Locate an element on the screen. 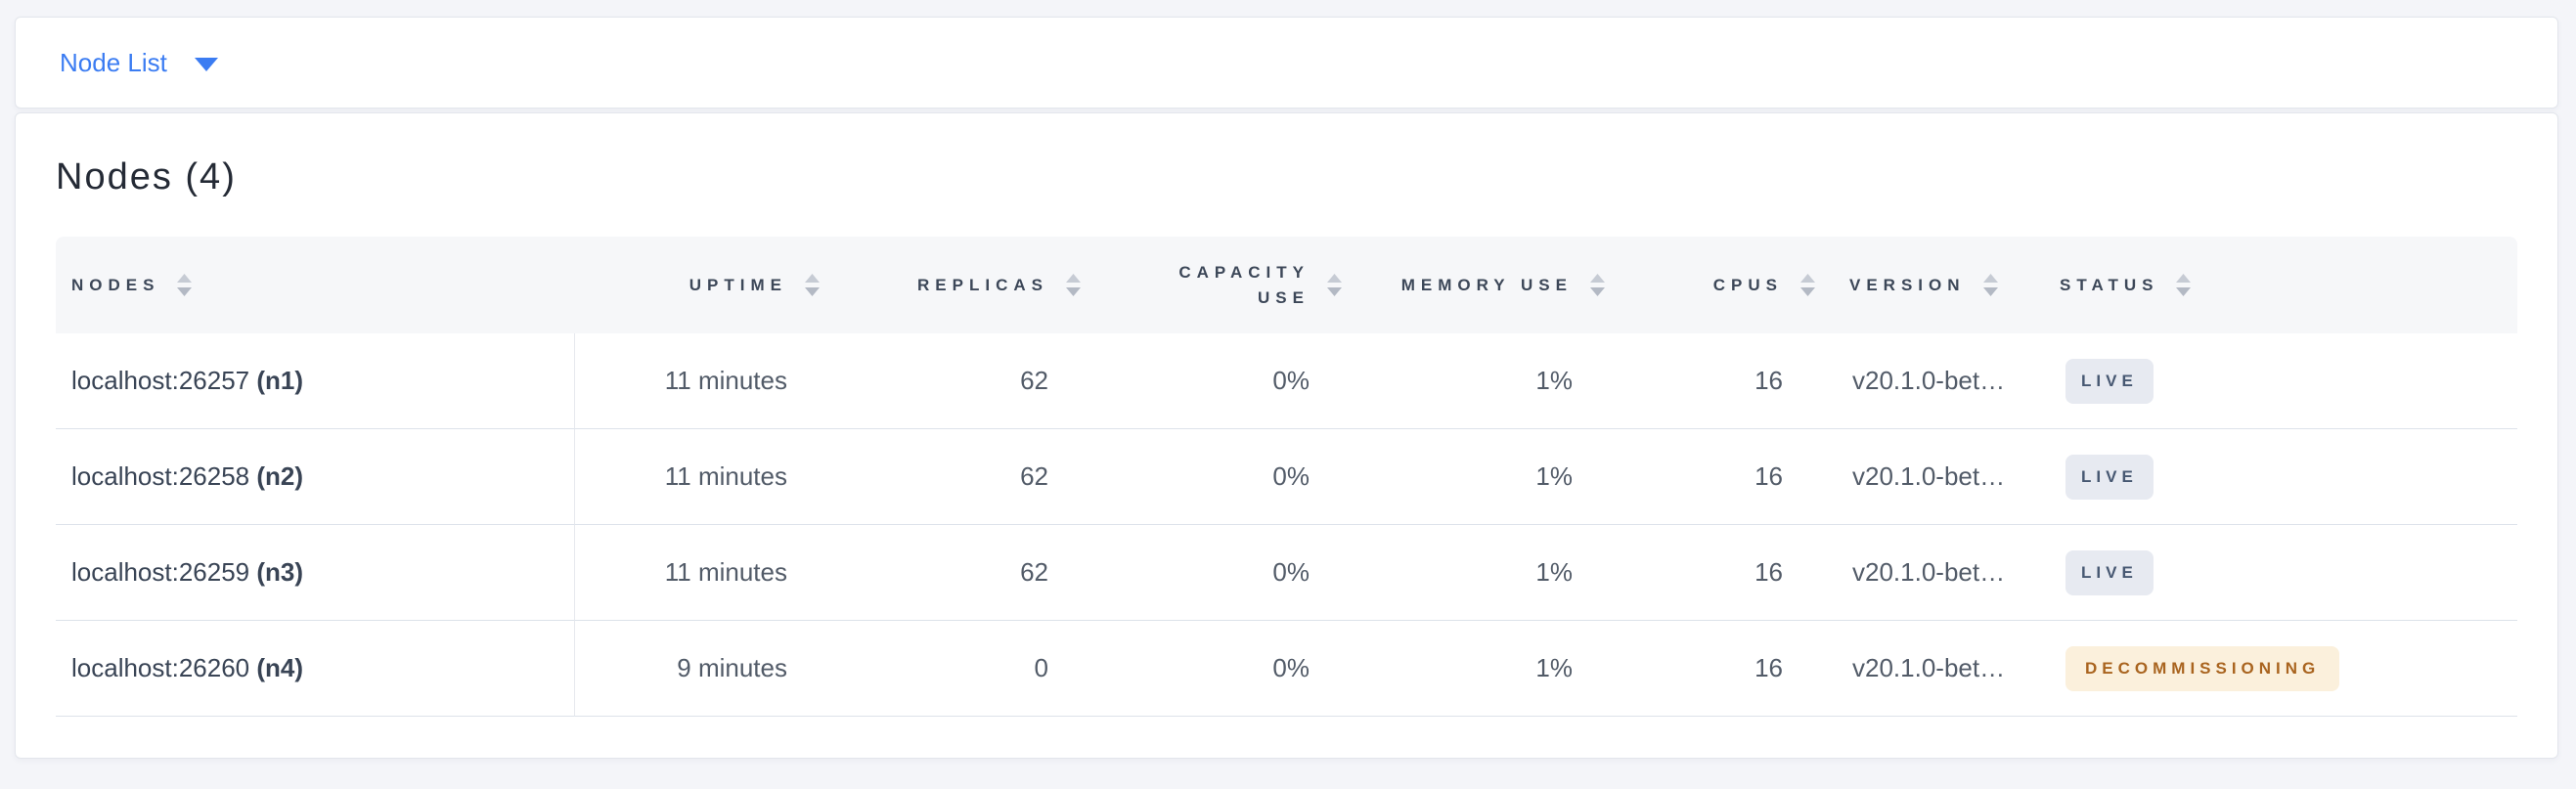  column-label: UPTIME is located at coordinates (737, 284).